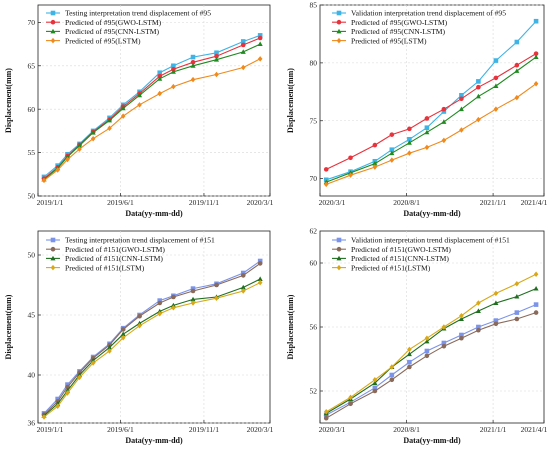 This screenshot has height=456, width=550. I want to click on y-tick-label: 45, so click(32, 315).